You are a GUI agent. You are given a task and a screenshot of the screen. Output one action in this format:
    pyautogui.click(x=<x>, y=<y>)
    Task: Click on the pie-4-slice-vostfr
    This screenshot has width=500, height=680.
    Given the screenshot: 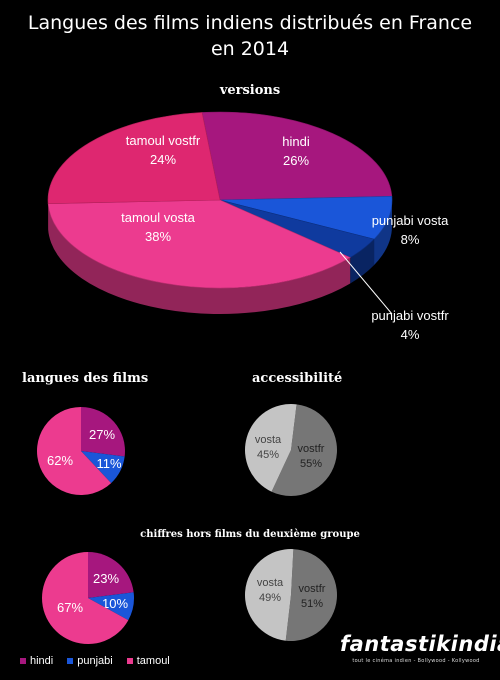 What is the action you would take?
    pyautogui.click(x=311, y=595)
    